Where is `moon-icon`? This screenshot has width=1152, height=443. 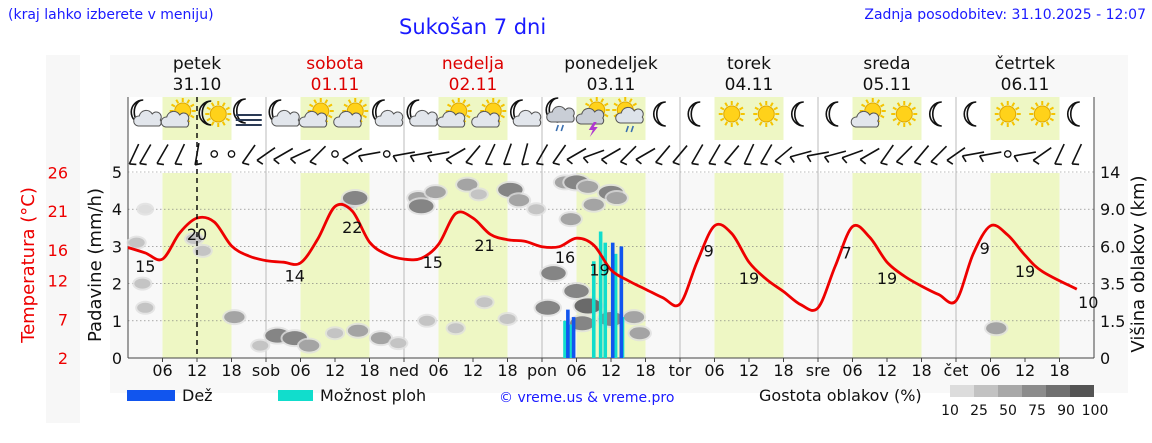
moon-icon is located at coordinates (1073, 114).